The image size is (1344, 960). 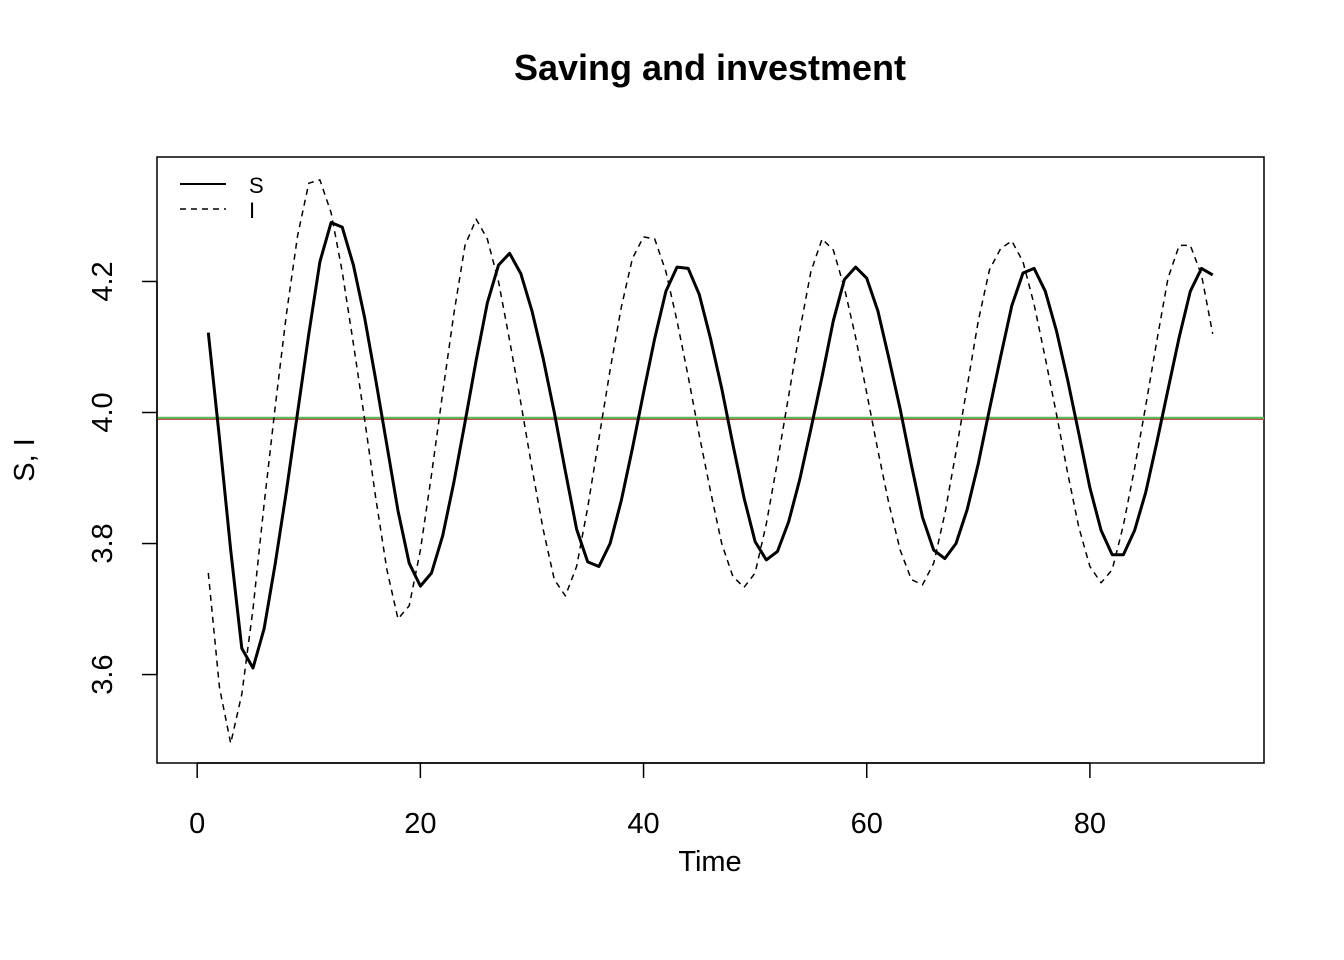 What do you see at coordinates (252, 210) in the screenshot?
I see `legend-label-i: I` at bounding box center [252, 210].